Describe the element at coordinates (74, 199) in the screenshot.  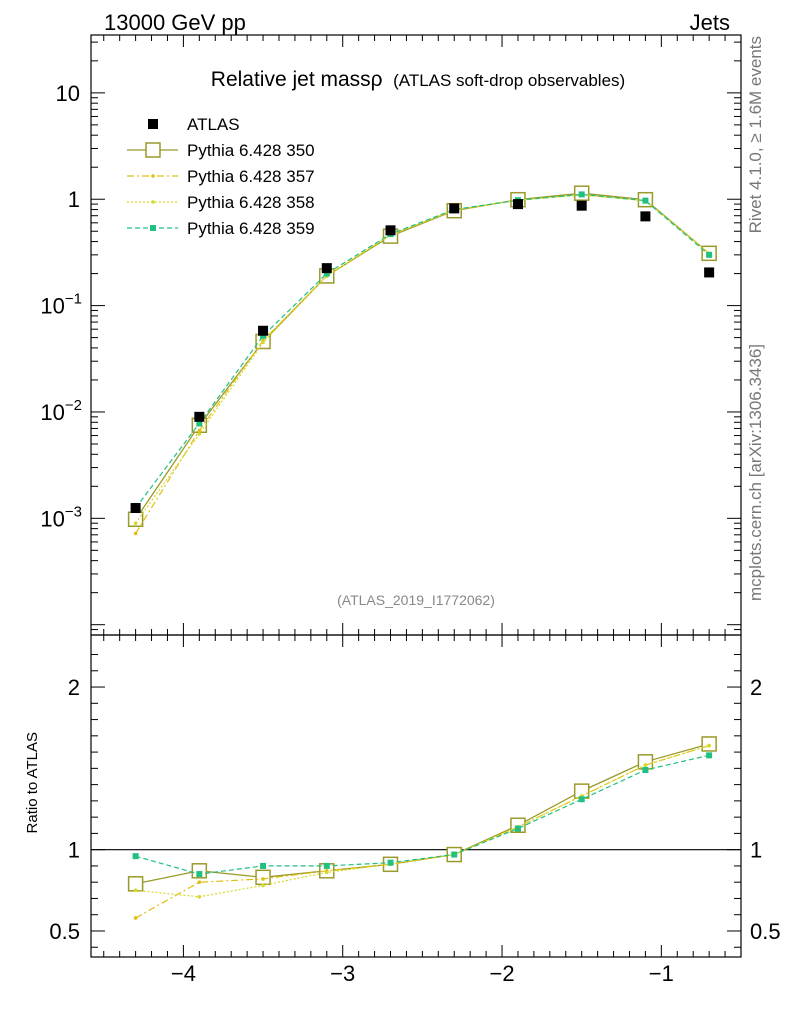
I see `main-y-tick-label: 1` at that location.